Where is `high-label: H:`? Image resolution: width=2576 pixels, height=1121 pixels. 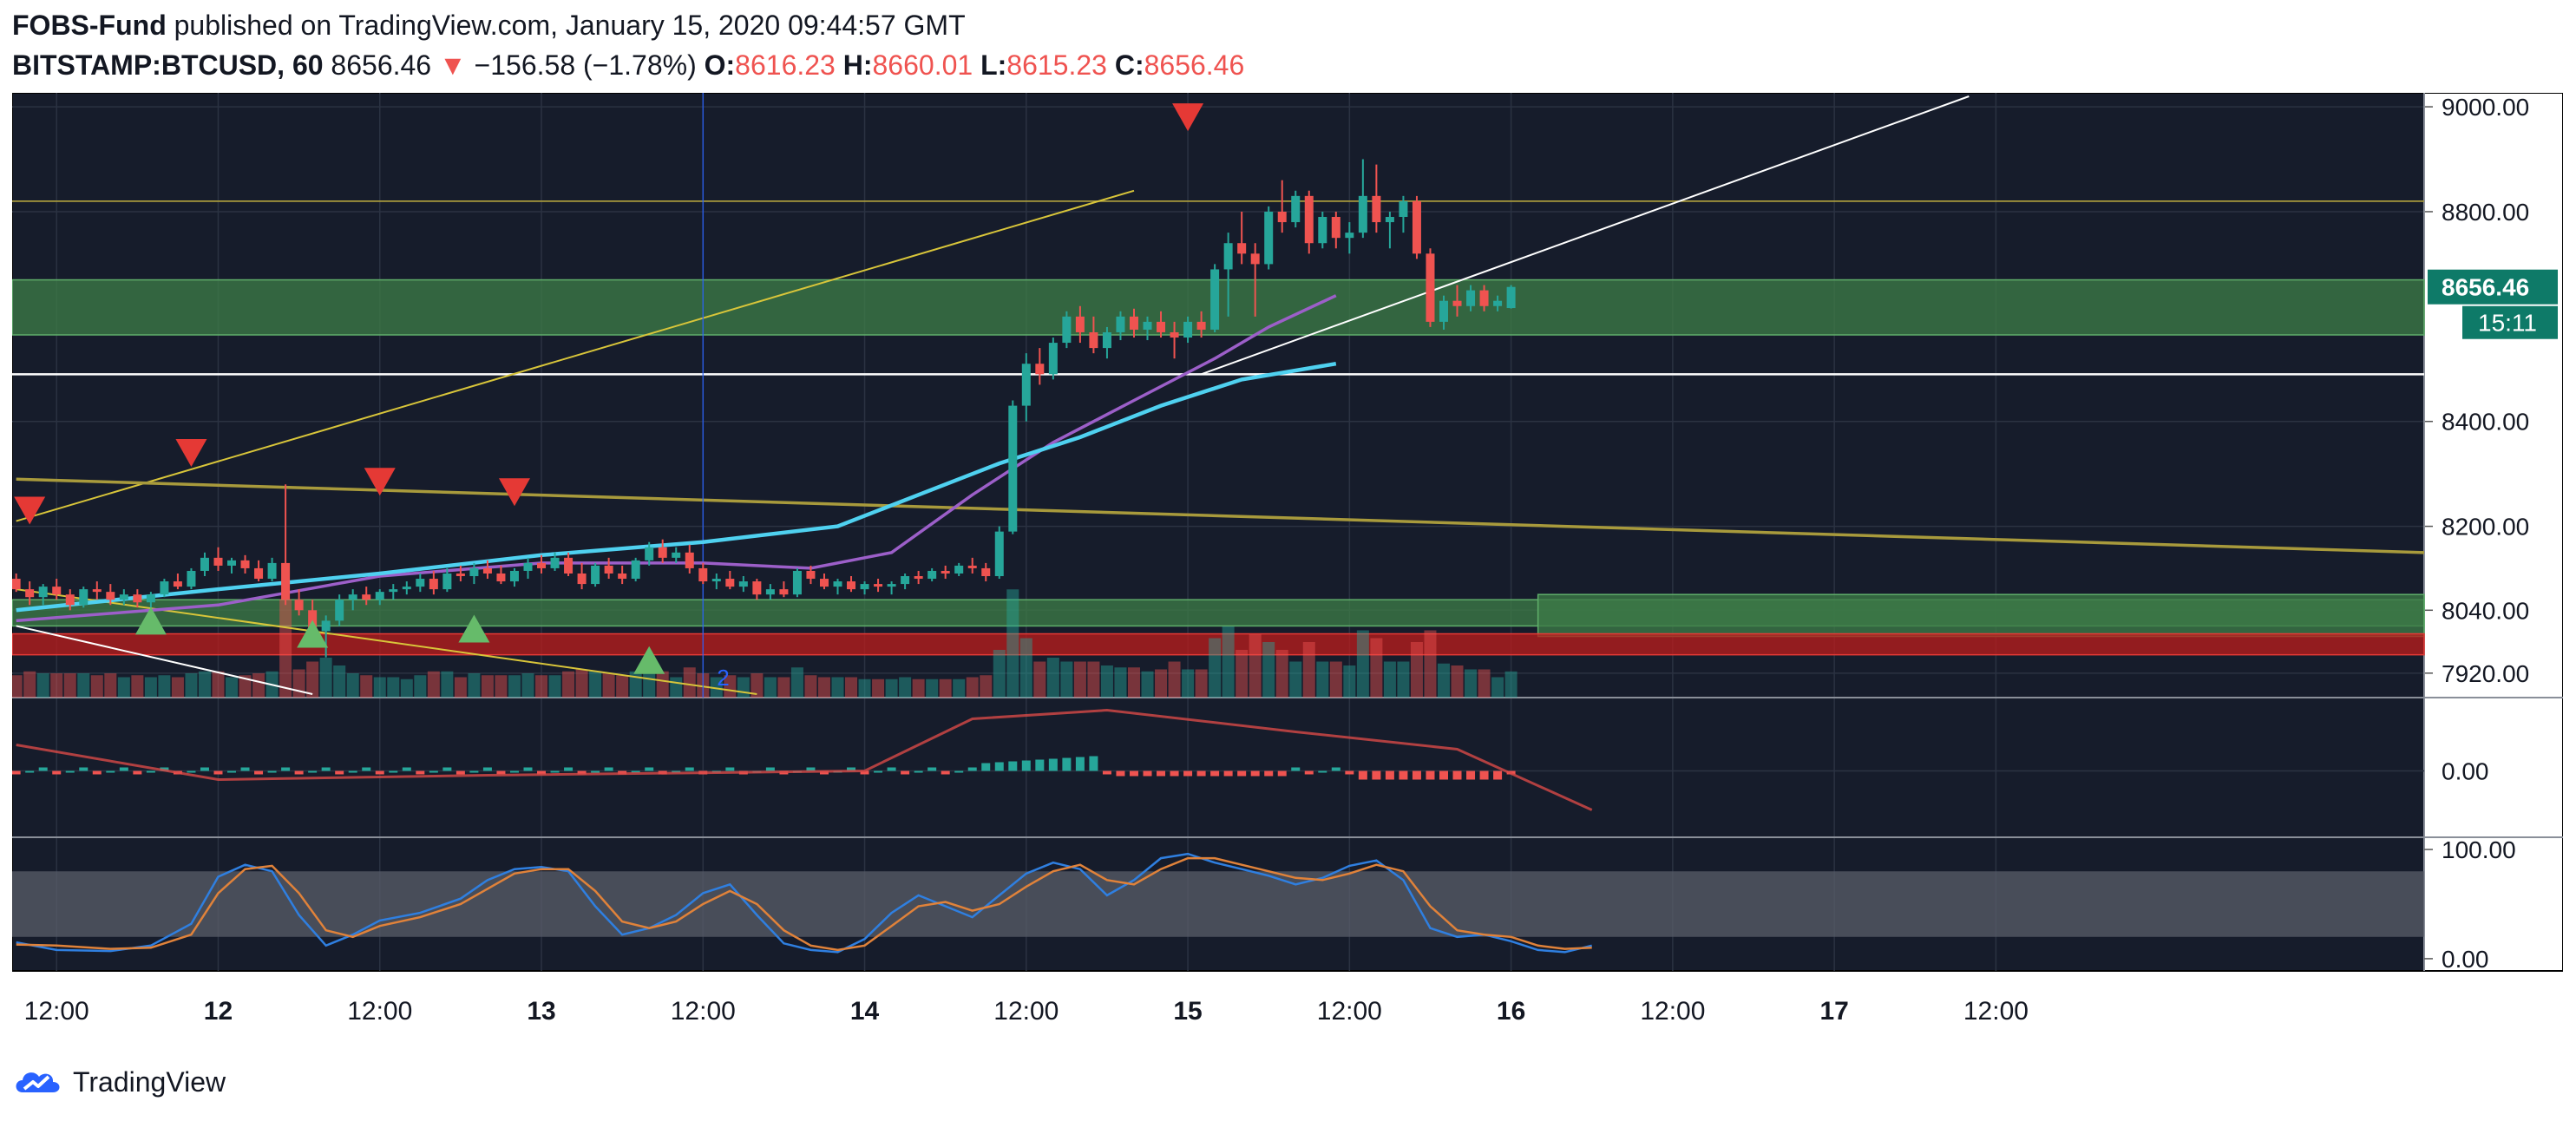
high-label: H: is located at coordinates (857, 65).